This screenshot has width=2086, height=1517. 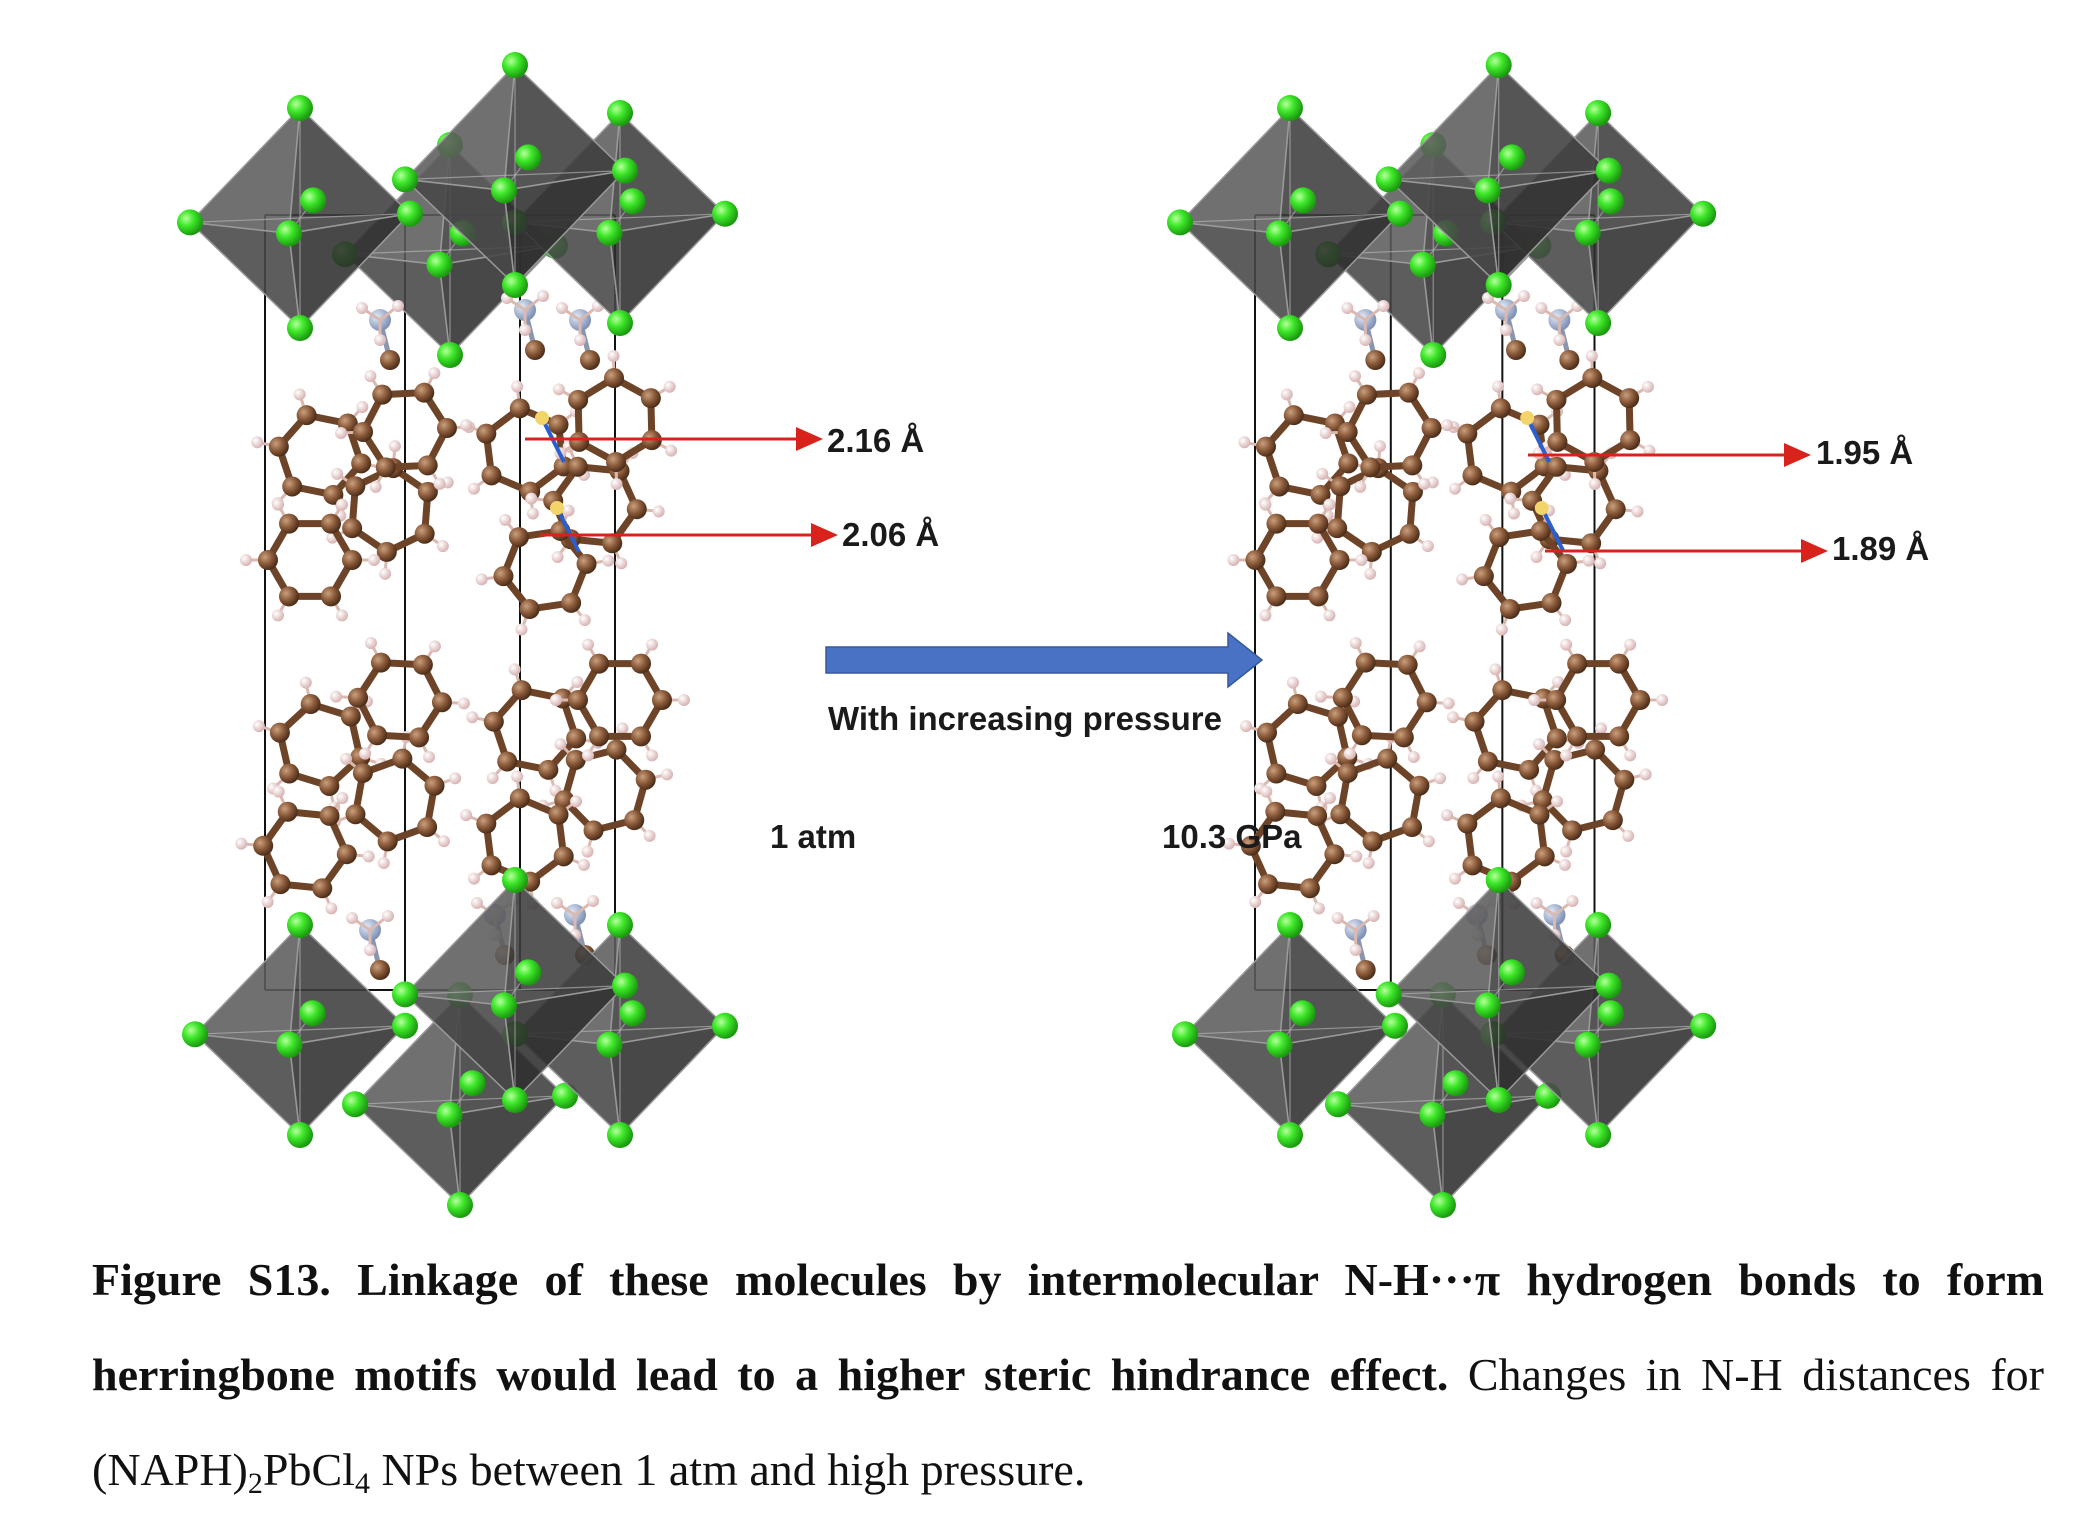 What do you see at coordinates (255, 1483) in the screenshot?
I see `caption-sub-2: 2` at bounding box center [255, 1483].